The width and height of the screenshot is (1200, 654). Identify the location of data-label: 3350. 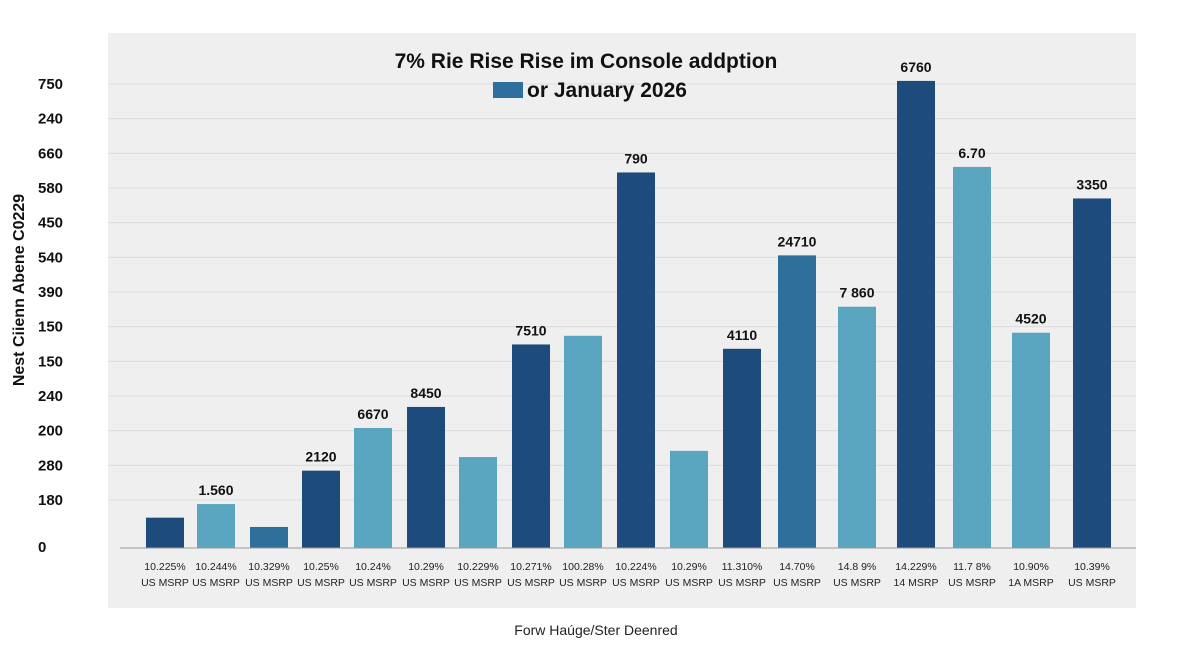
(1091, 184).